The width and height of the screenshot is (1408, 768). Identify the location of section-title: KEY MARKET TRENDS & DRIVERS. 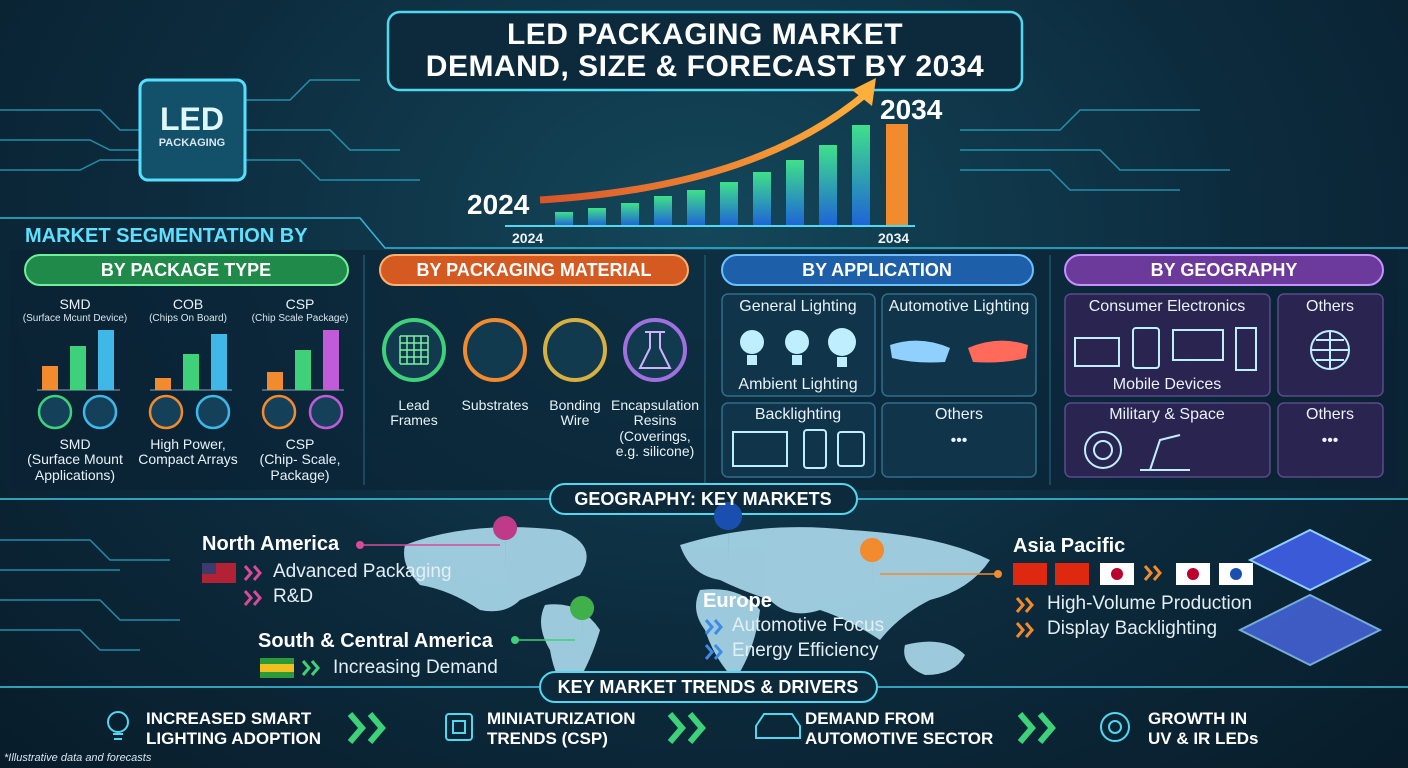
(708, 687).